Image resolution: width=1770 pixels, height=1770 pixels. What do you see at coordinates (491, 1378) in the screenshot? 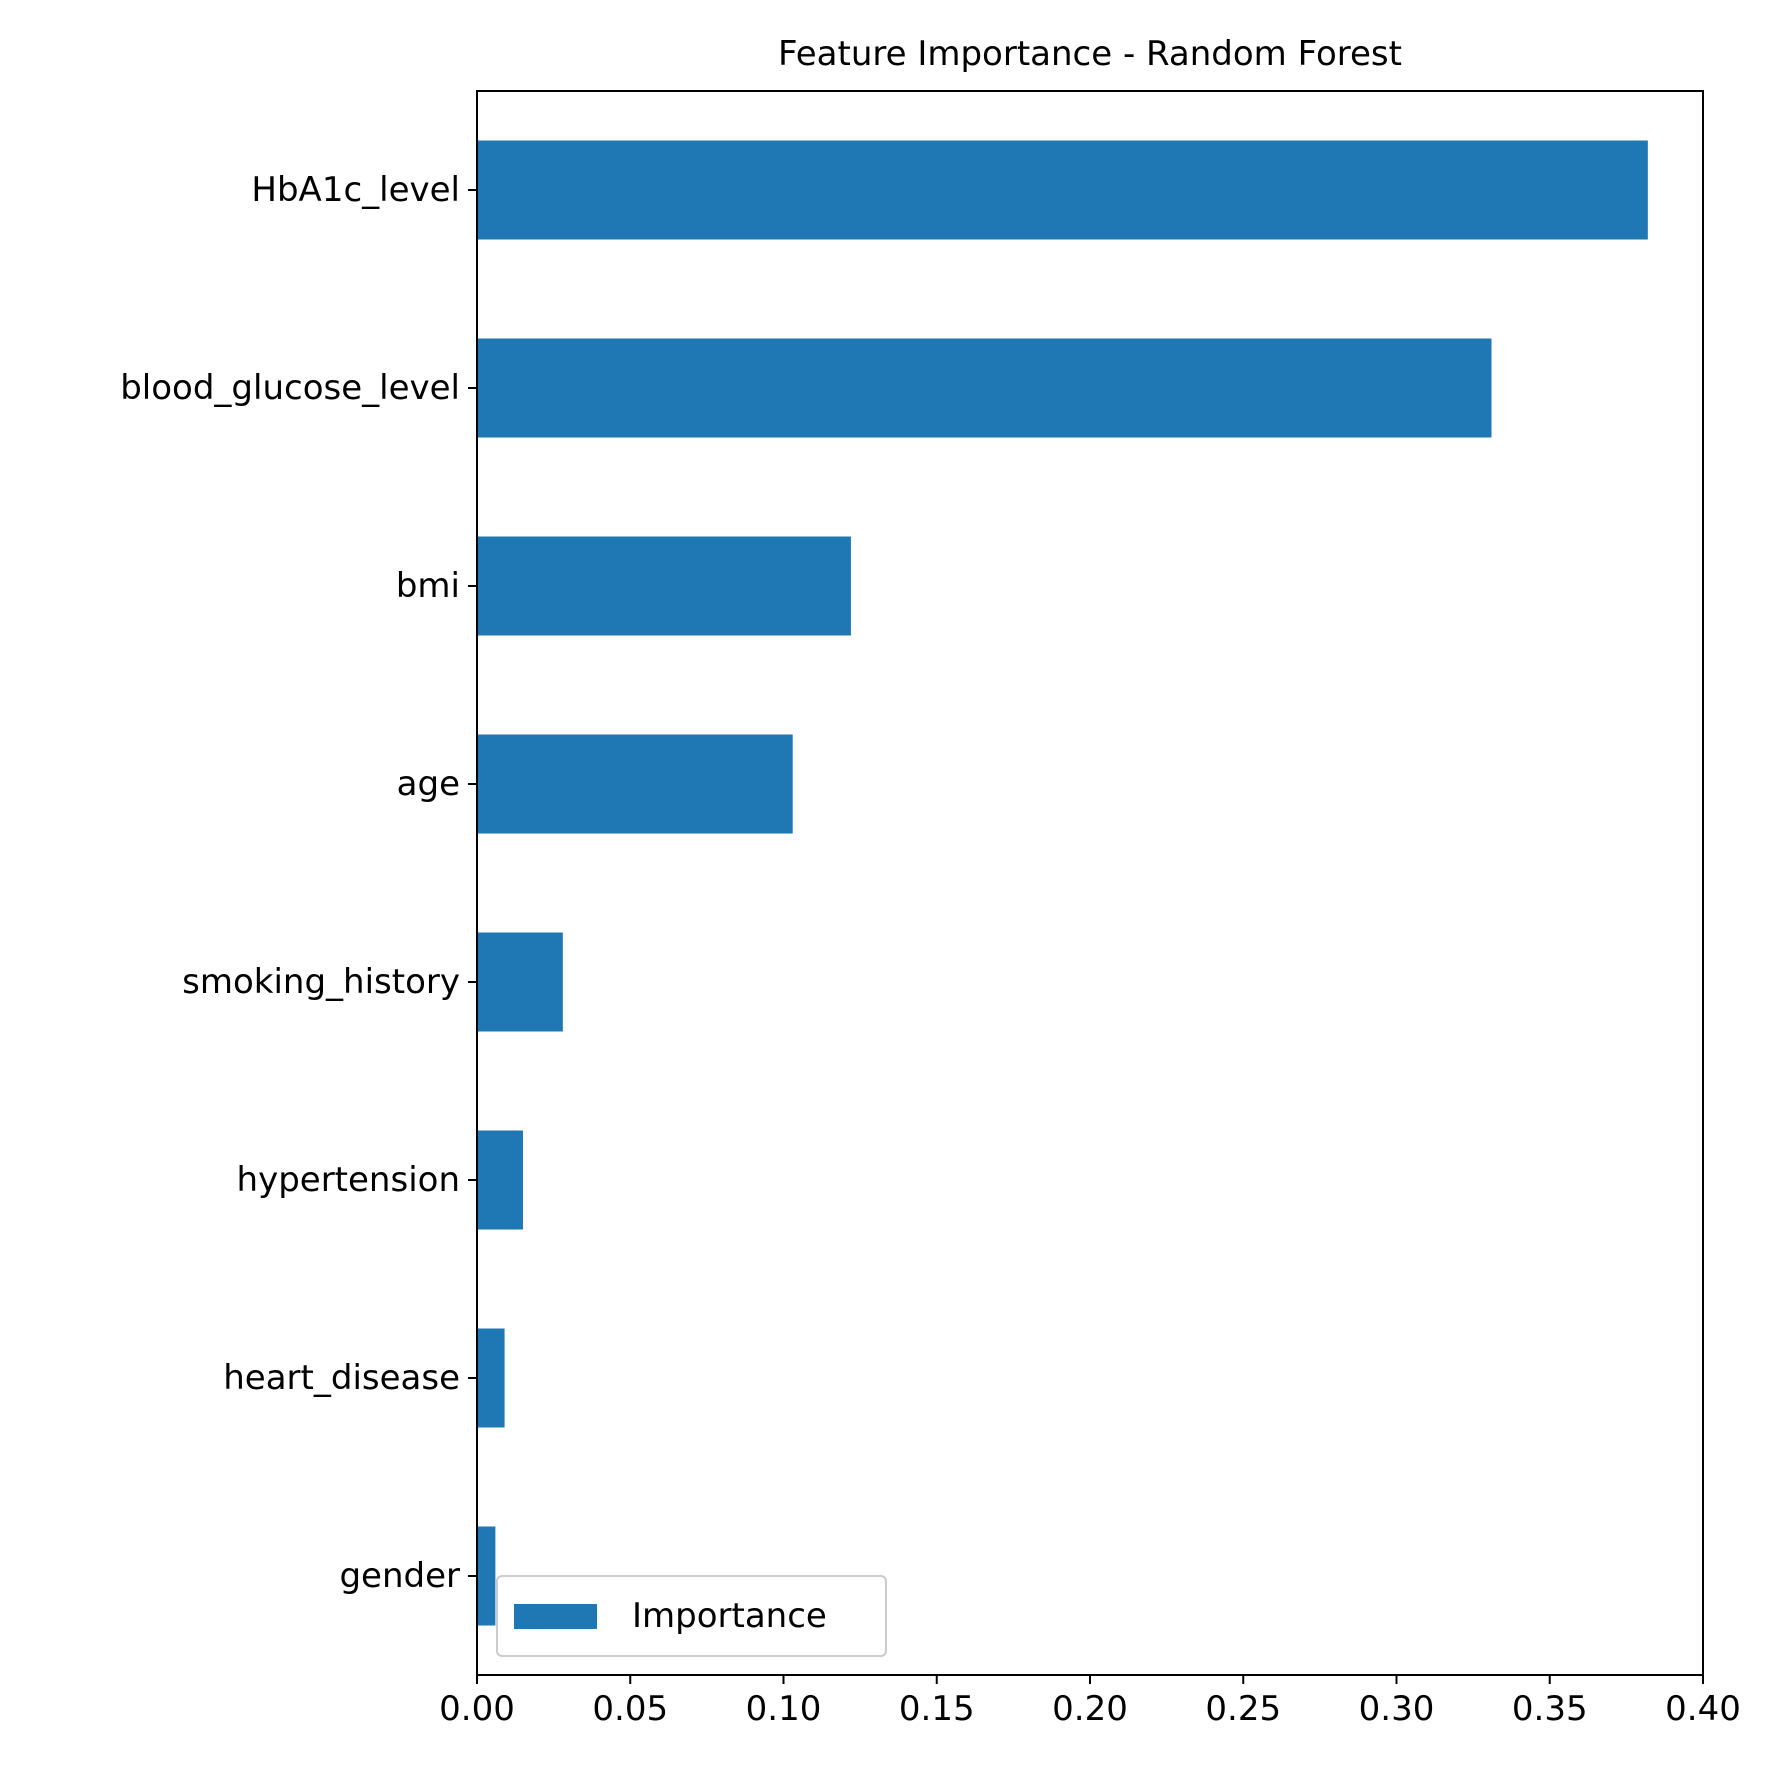
I see `bar-heart_disease` at bounding box center [491, 1378].